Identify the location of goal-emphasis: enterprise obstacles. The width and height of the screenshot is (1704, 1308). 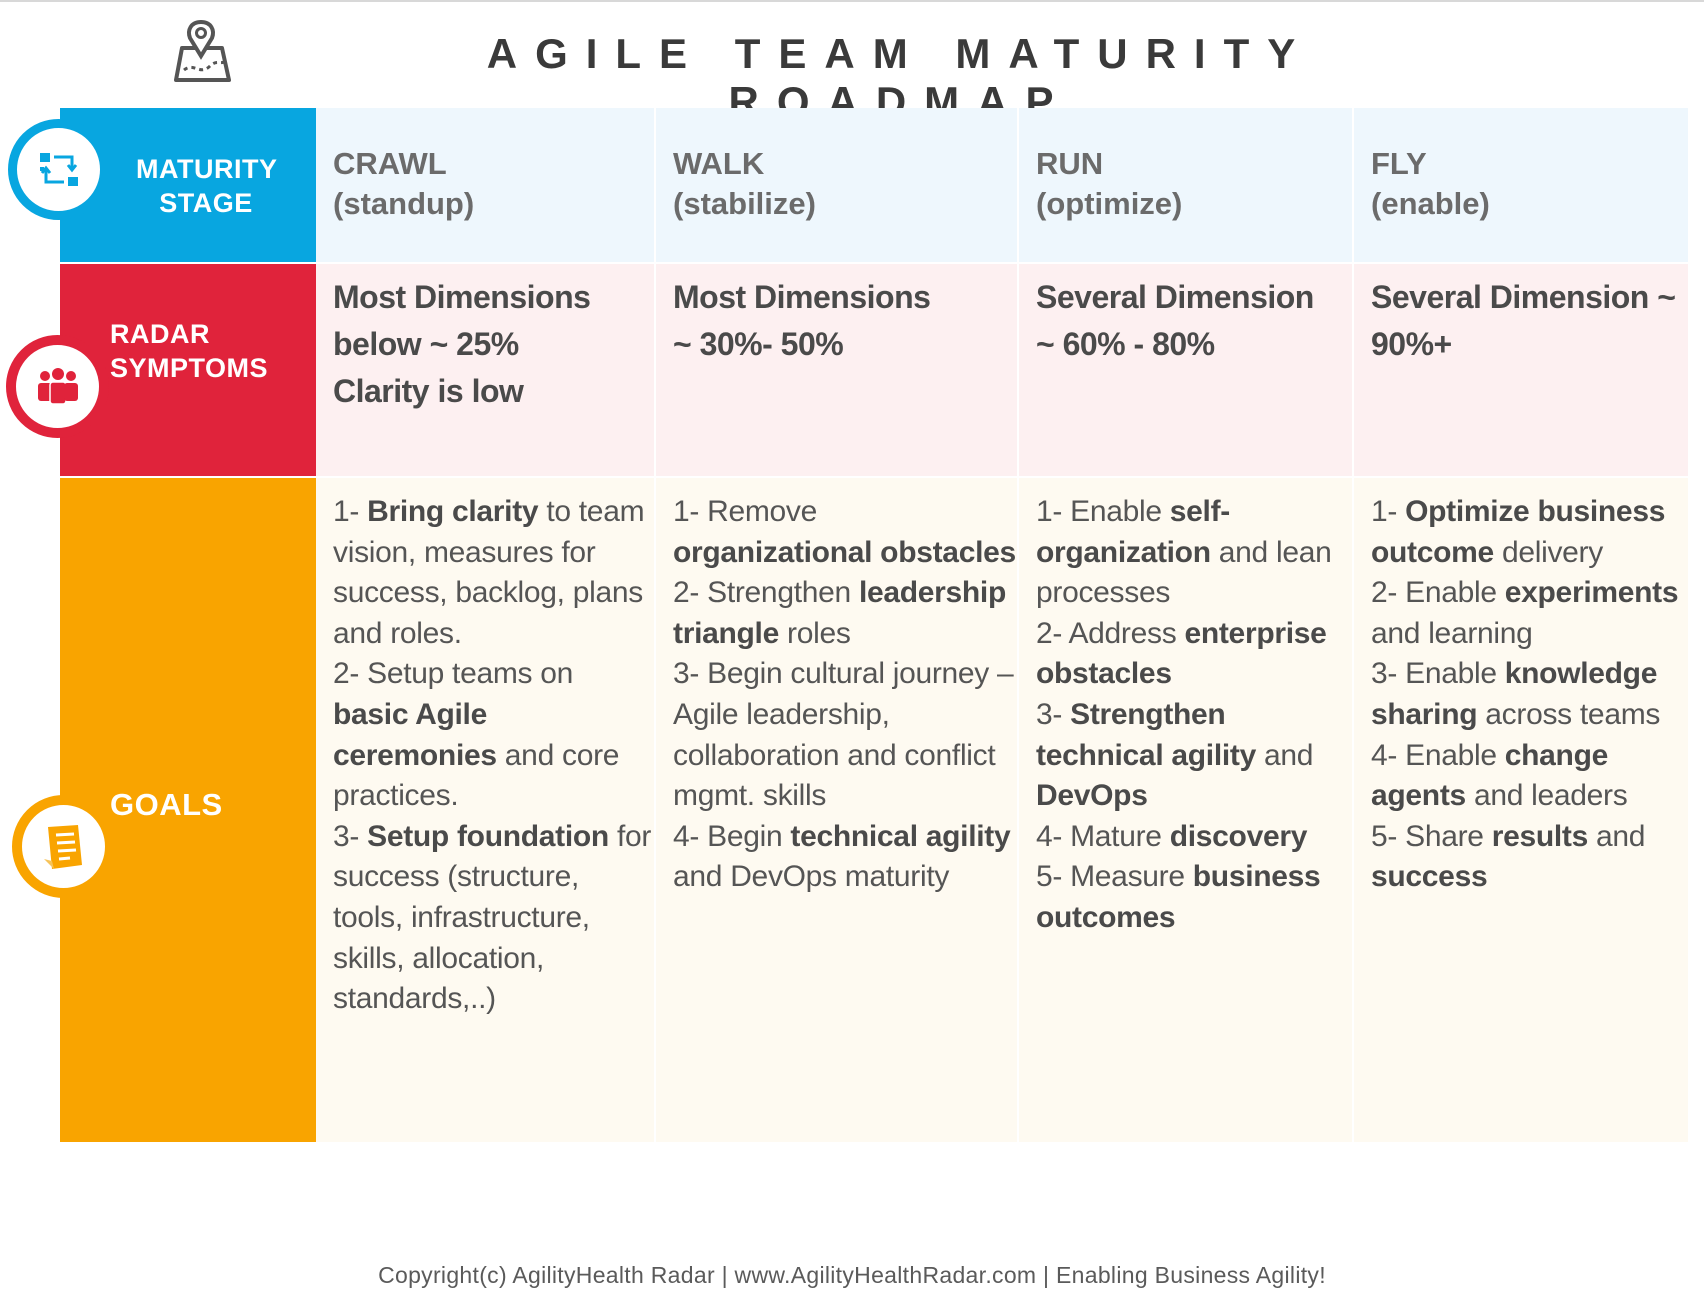
(1181, 653).